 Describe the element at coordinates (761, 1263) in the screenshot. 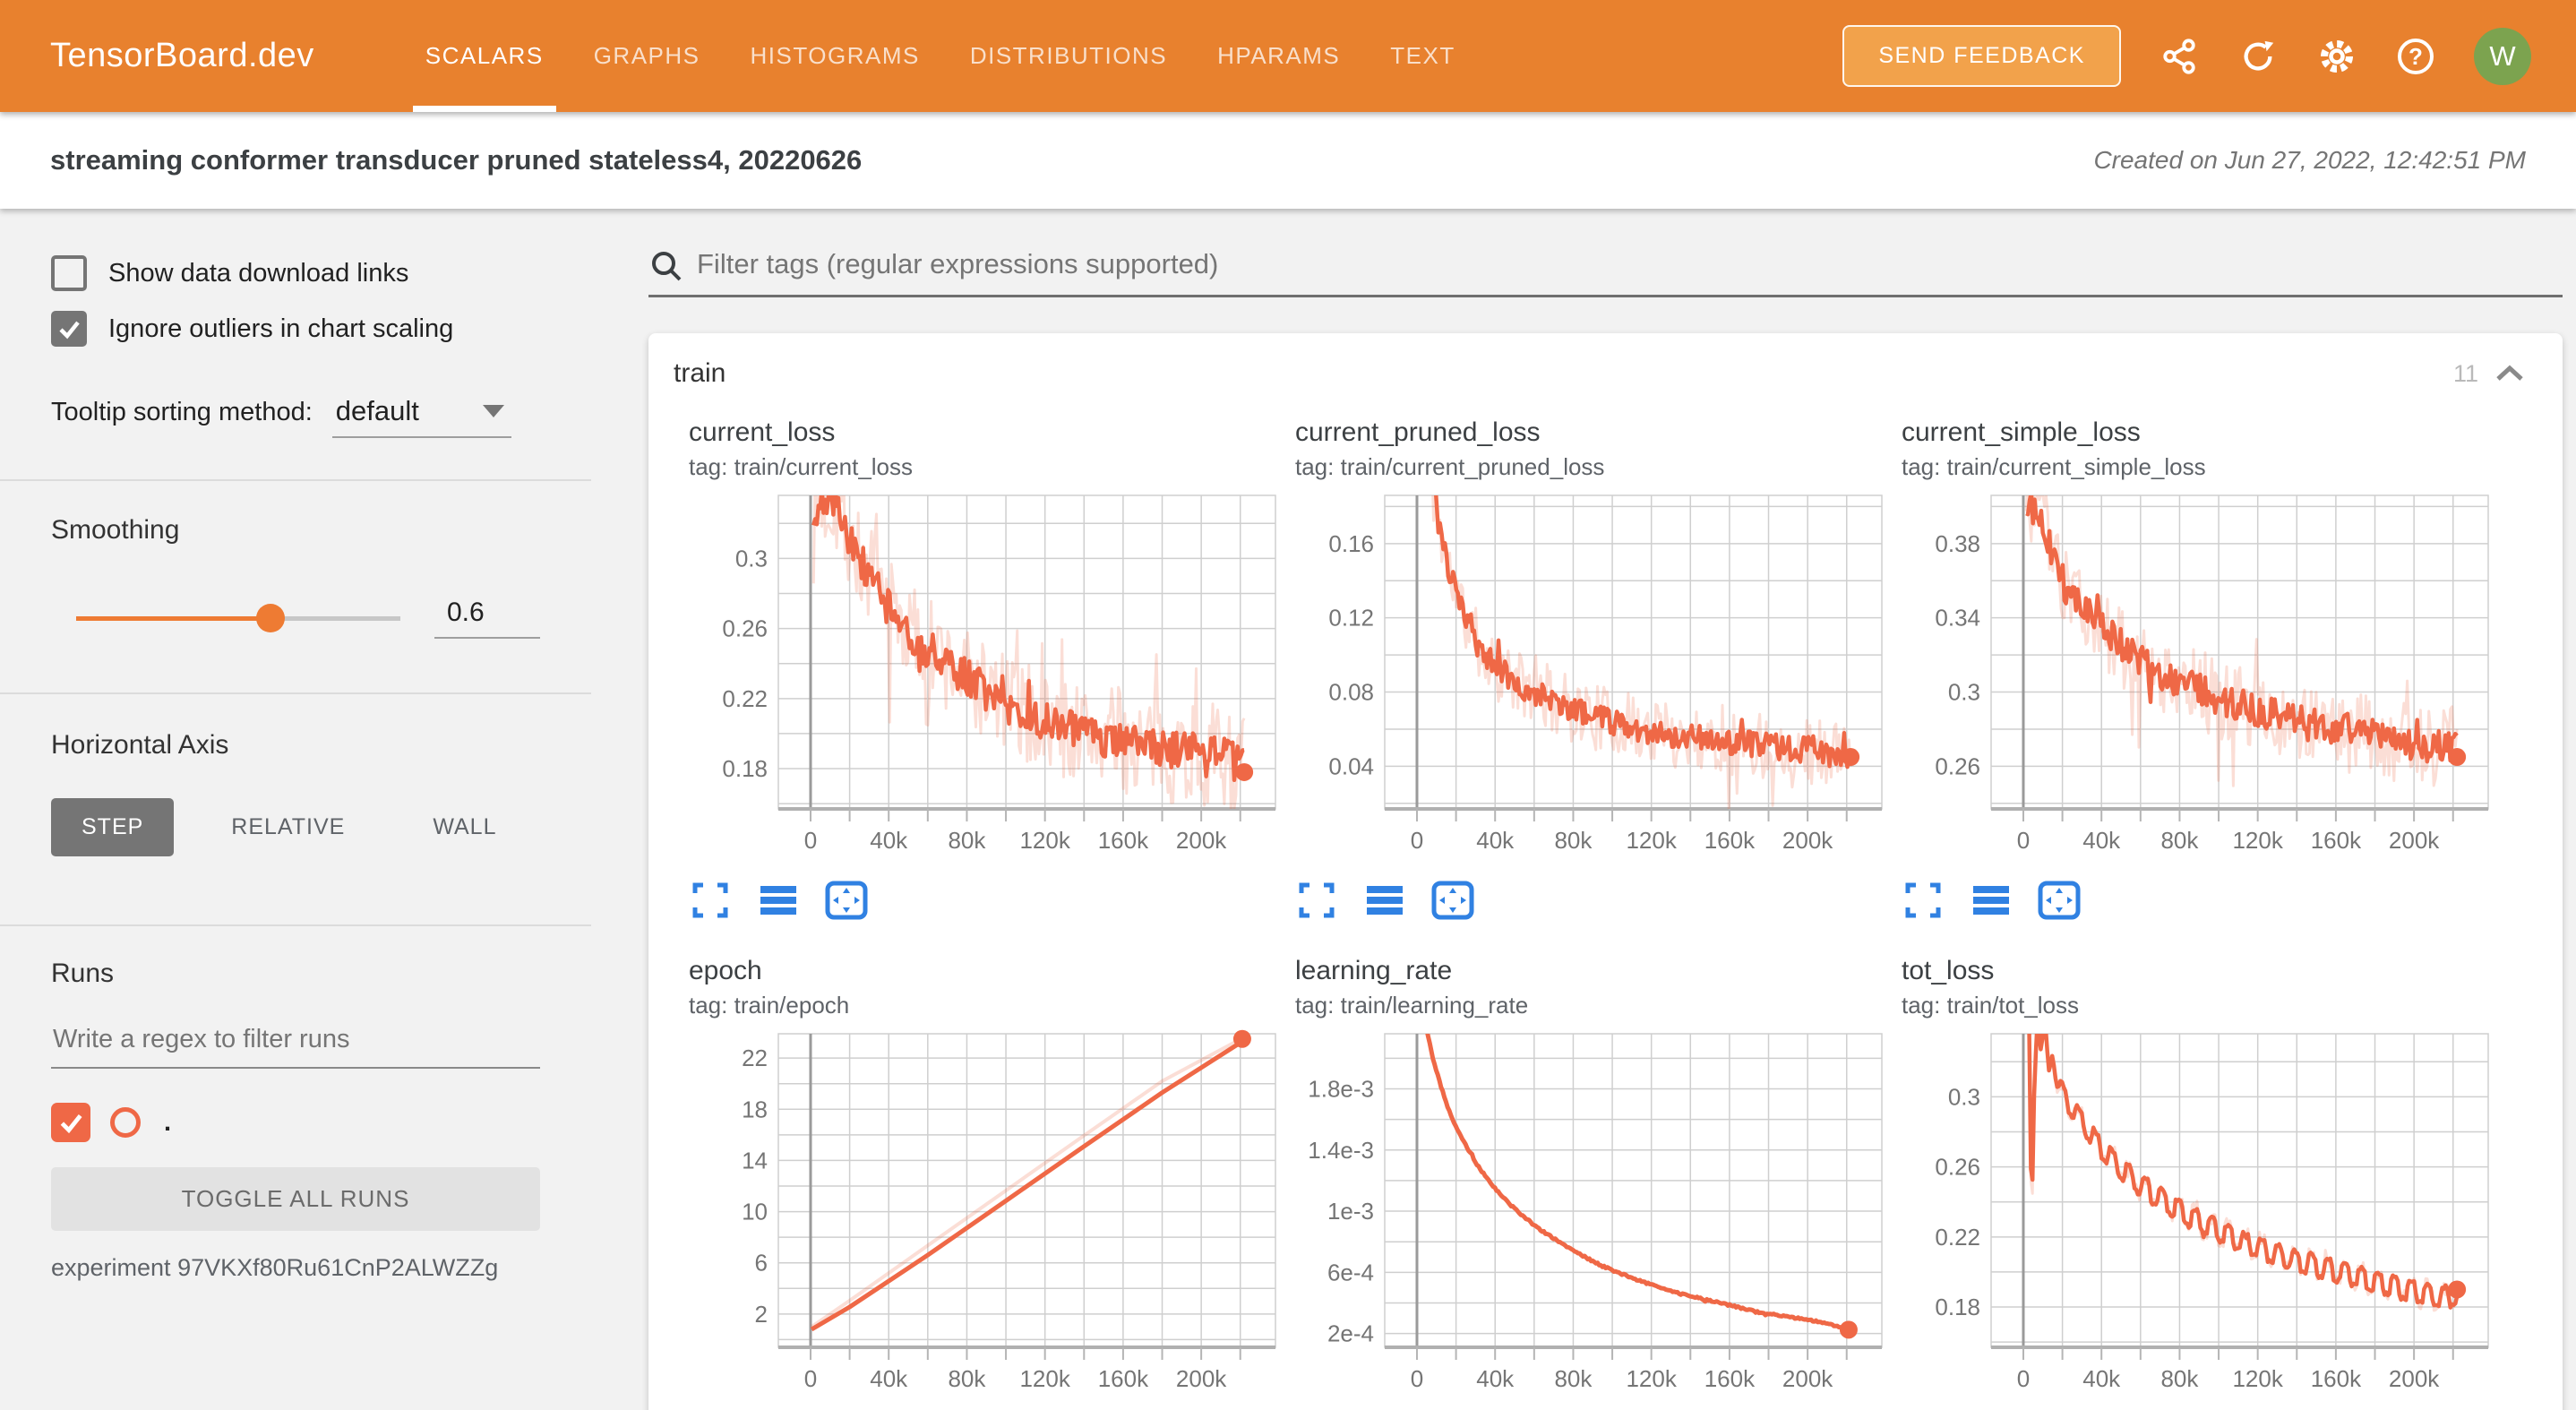

I see `svg-text: 6` at that location.